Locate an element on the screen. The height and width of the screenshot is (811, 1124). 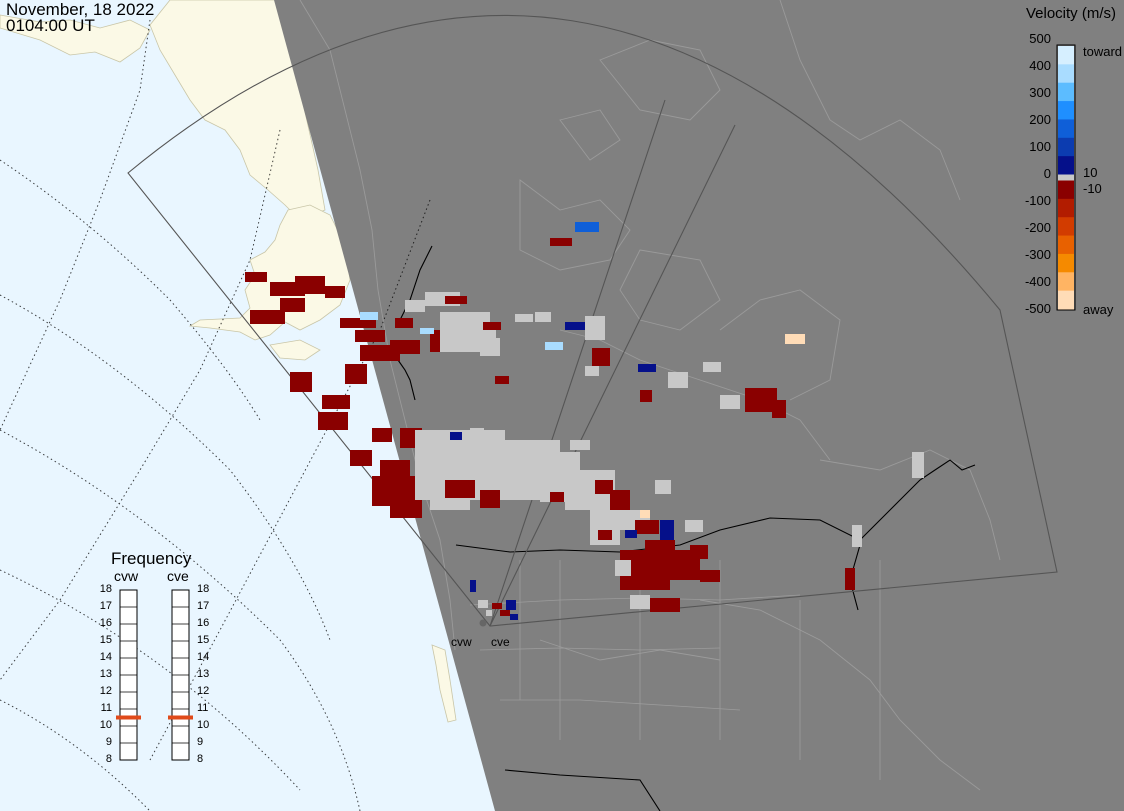
colorbar-frame is located at coordinates (1066, 177).